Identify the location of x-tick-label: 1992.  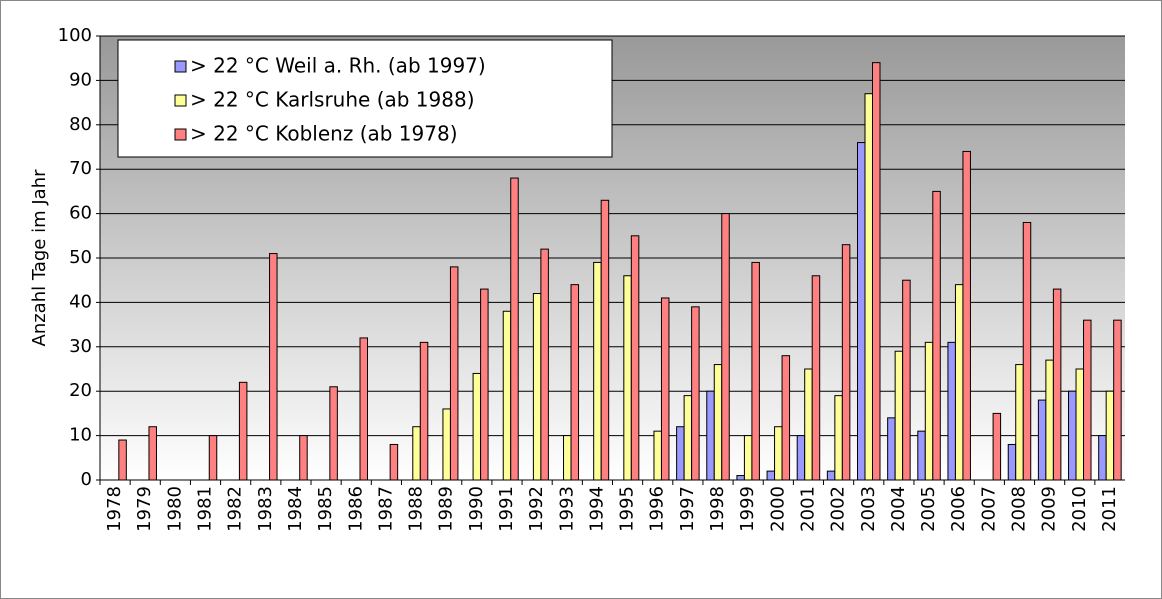
(536, 509).